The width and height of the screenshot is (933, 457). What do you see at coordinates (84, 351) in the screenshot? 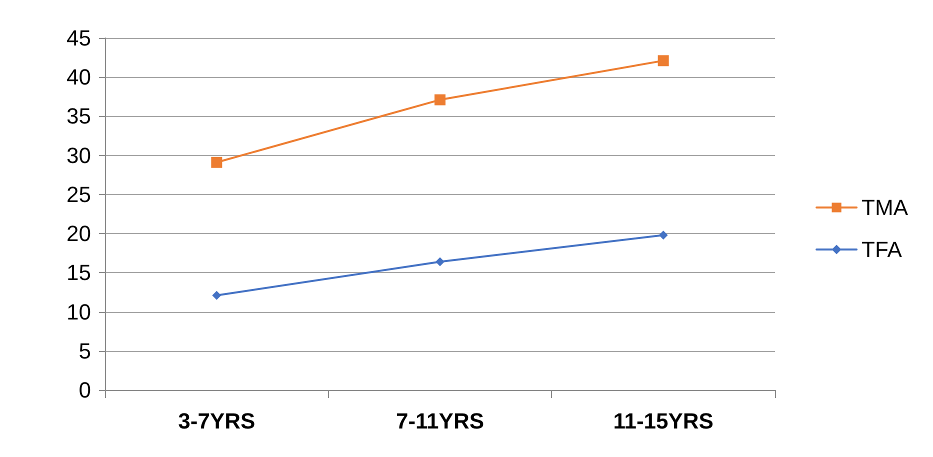
I see `y-tick-label: 5` at bounding box center [84, 351].